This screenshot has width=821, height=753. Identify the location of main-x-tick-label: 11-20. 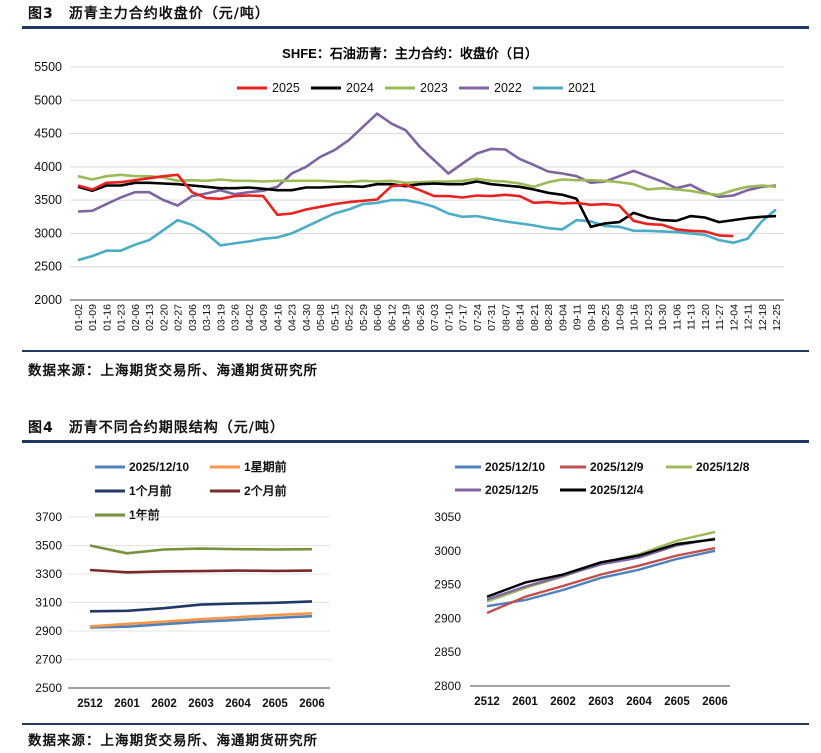
(706, 317).